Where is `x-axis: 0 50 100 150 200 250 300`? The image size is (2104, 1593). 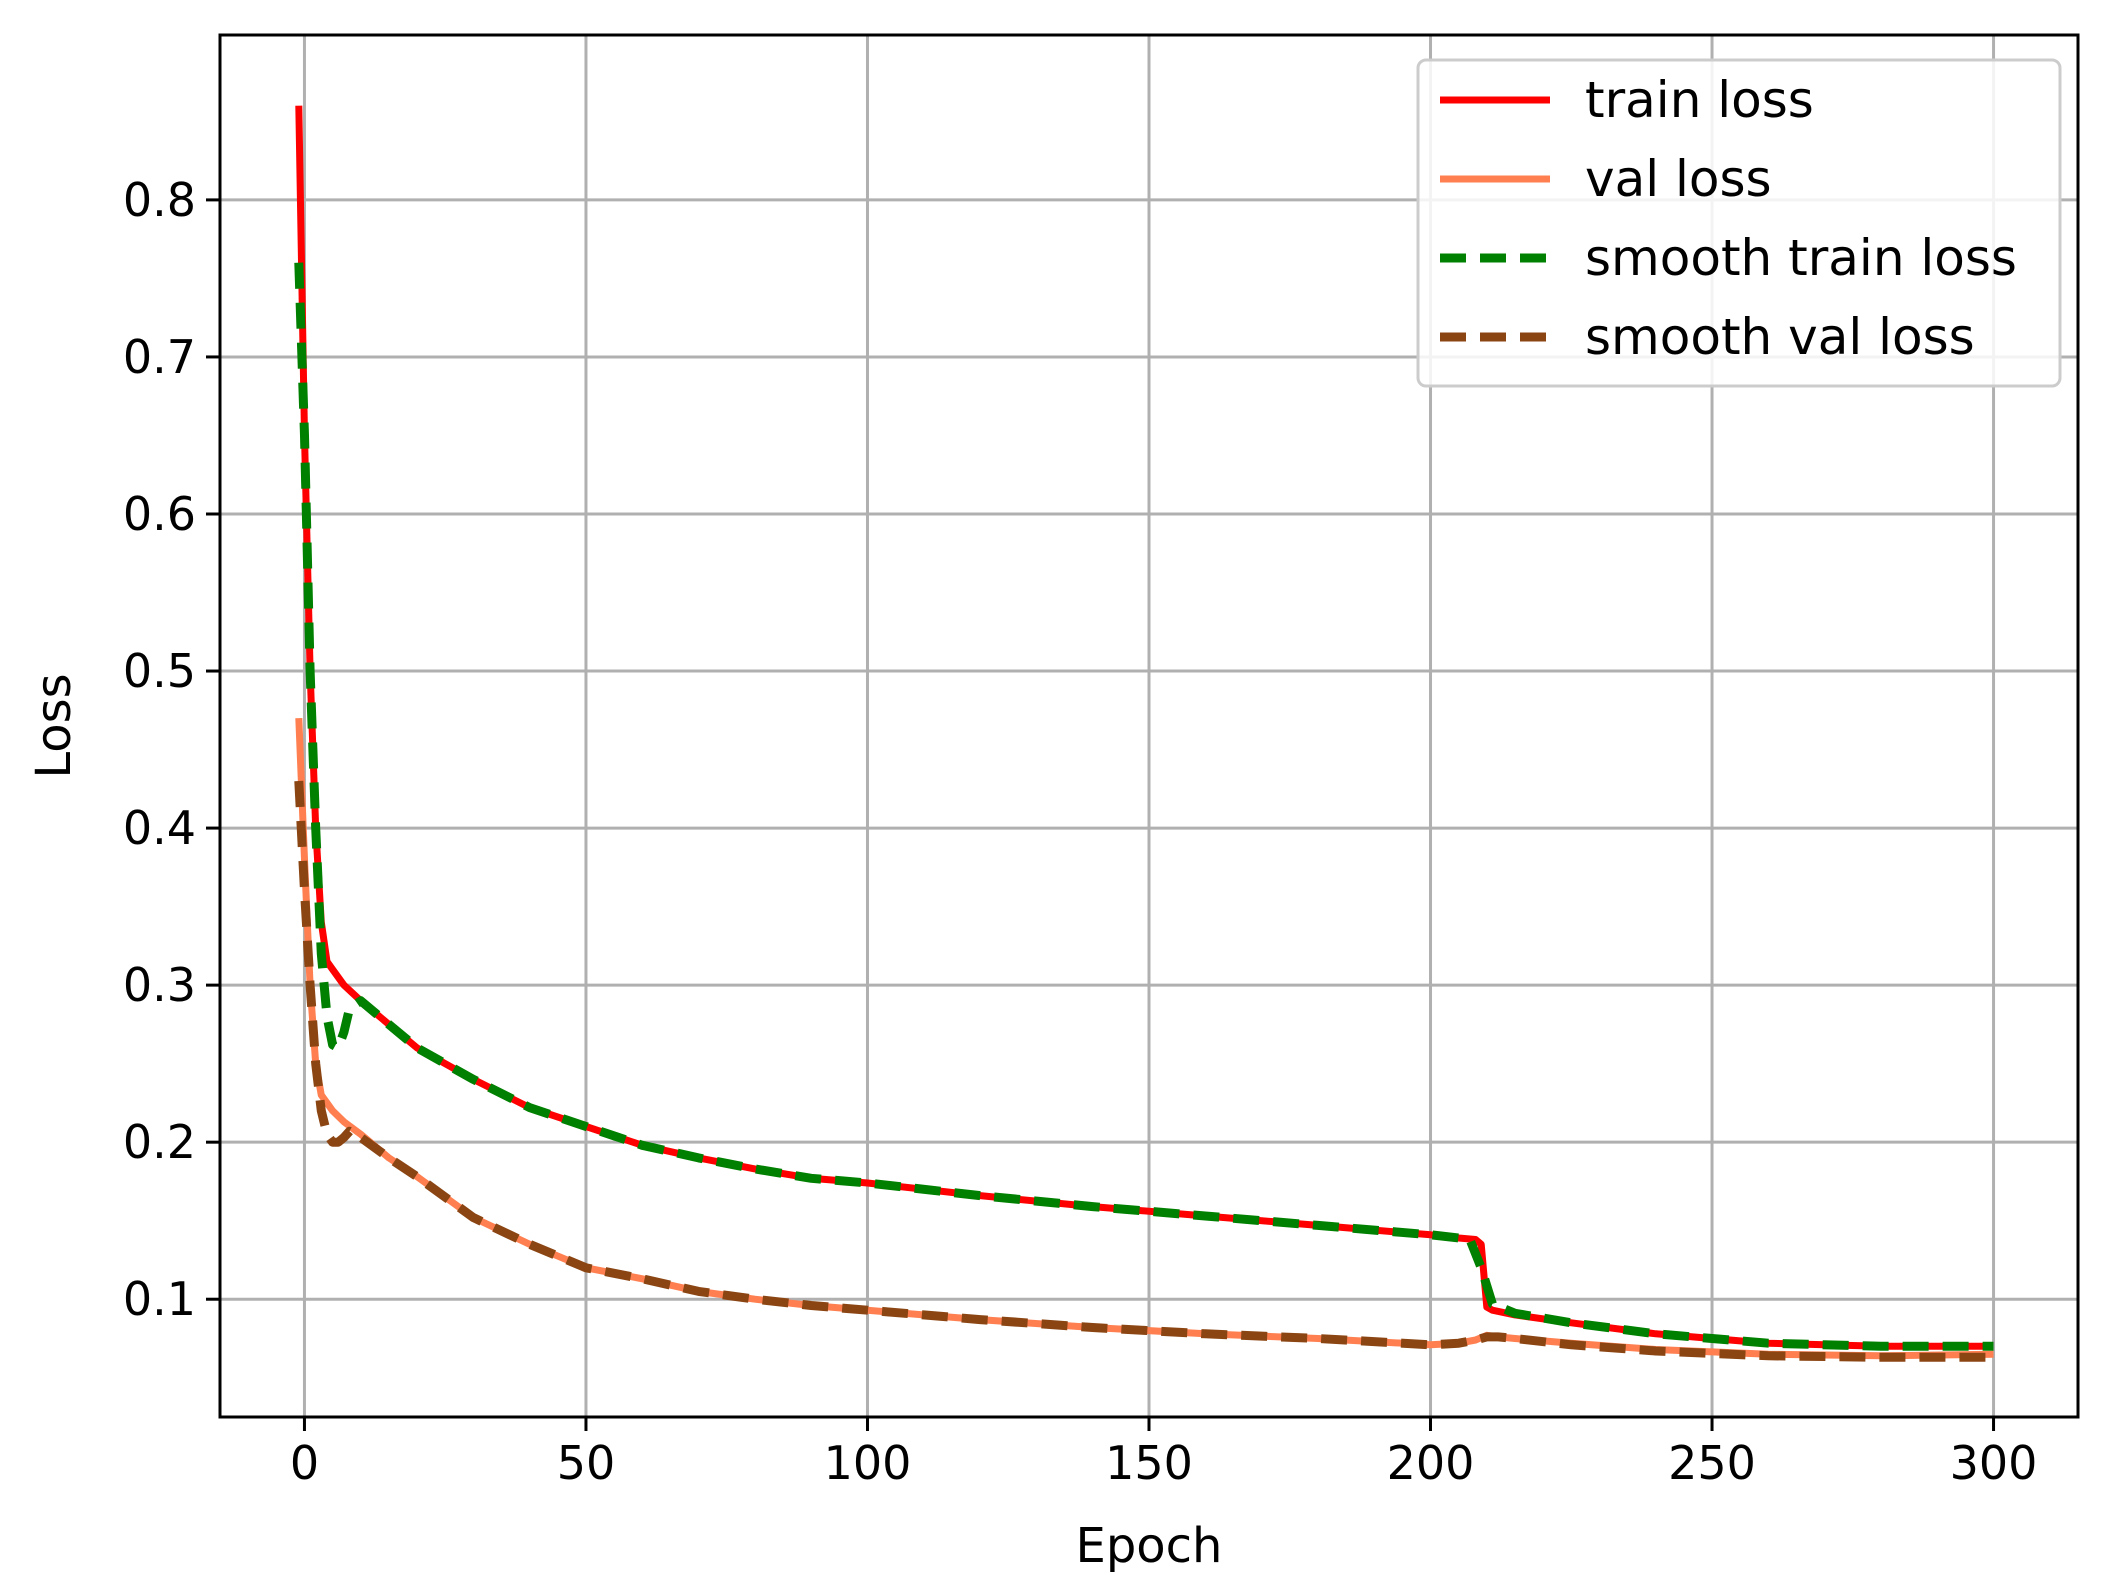 x-axis: 0 50 100 150 200 250 300 is located at coordinates (1164, 1453).